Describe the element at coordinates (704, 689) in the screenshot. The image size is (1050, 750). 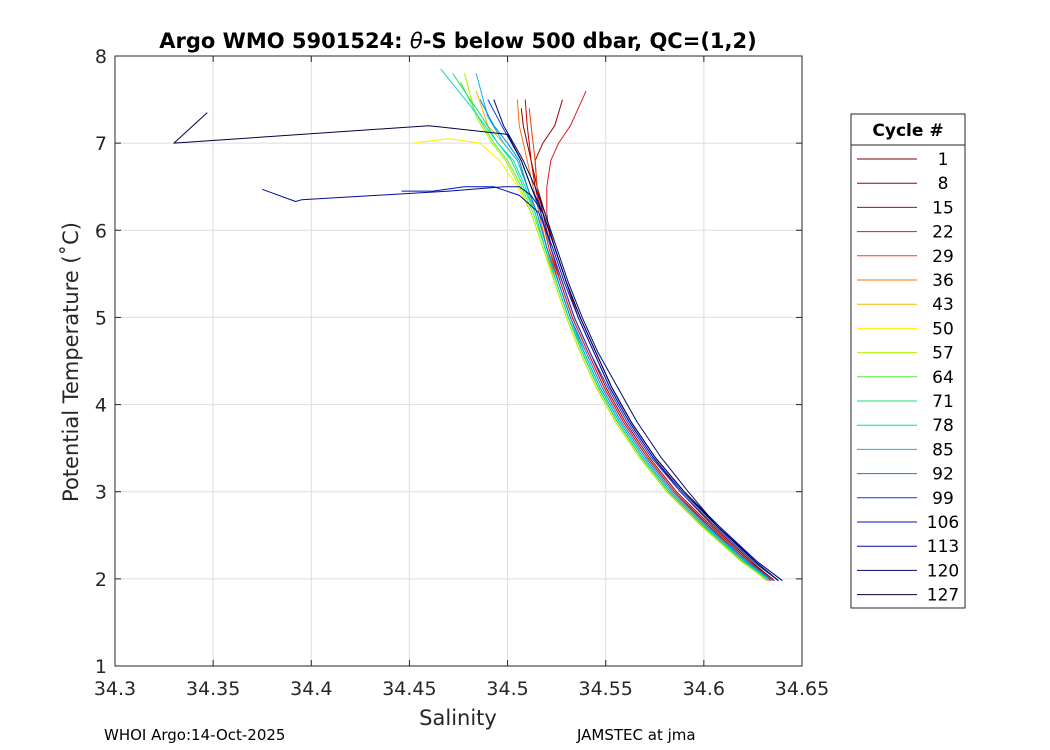
I see `x-tick-label: 34.6` at that location.